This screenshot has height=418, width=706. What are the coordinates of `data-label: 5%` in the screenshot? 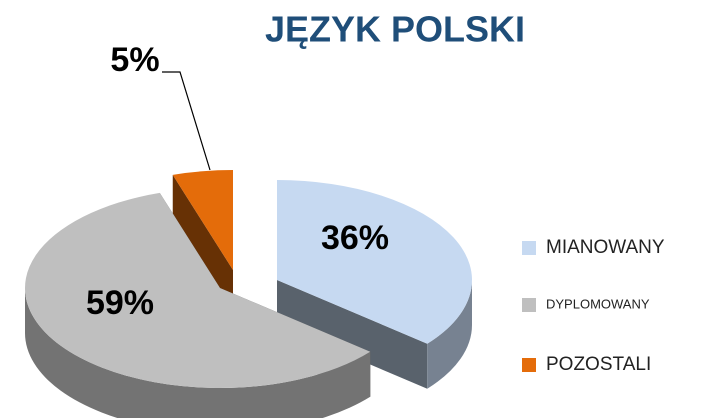 It's located at (134, 60).